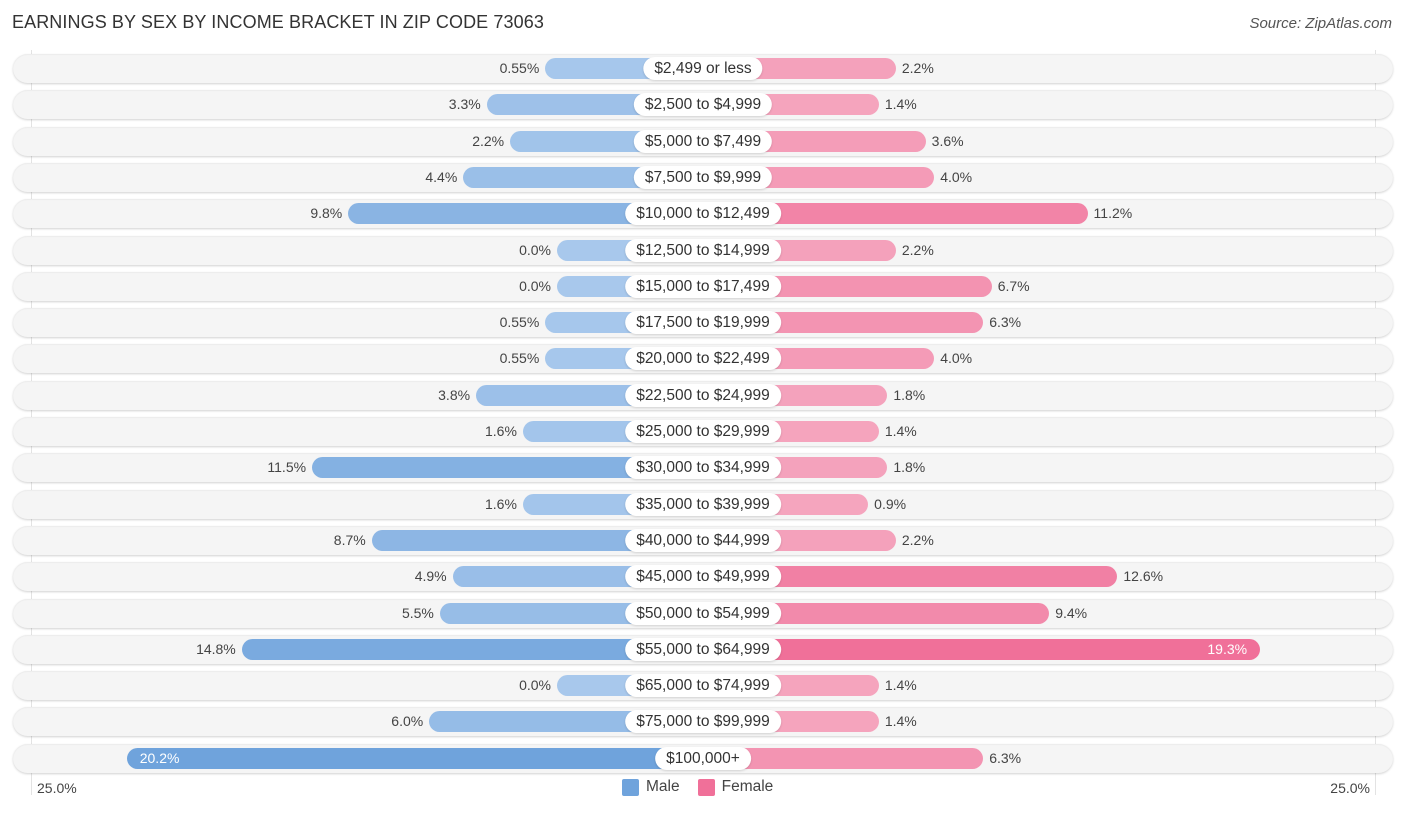 This screenshot has height=813, width=1406. I want to click on value-label-male: 4.4%, so click(441, 176).